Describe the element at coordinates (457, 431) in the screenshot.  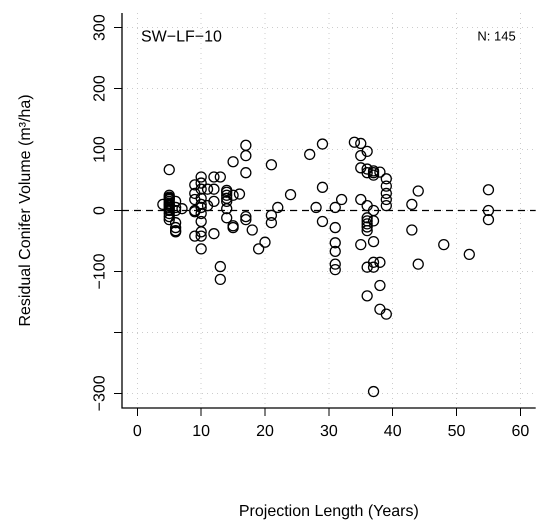
I see `x-tick-label: 50` at that location.